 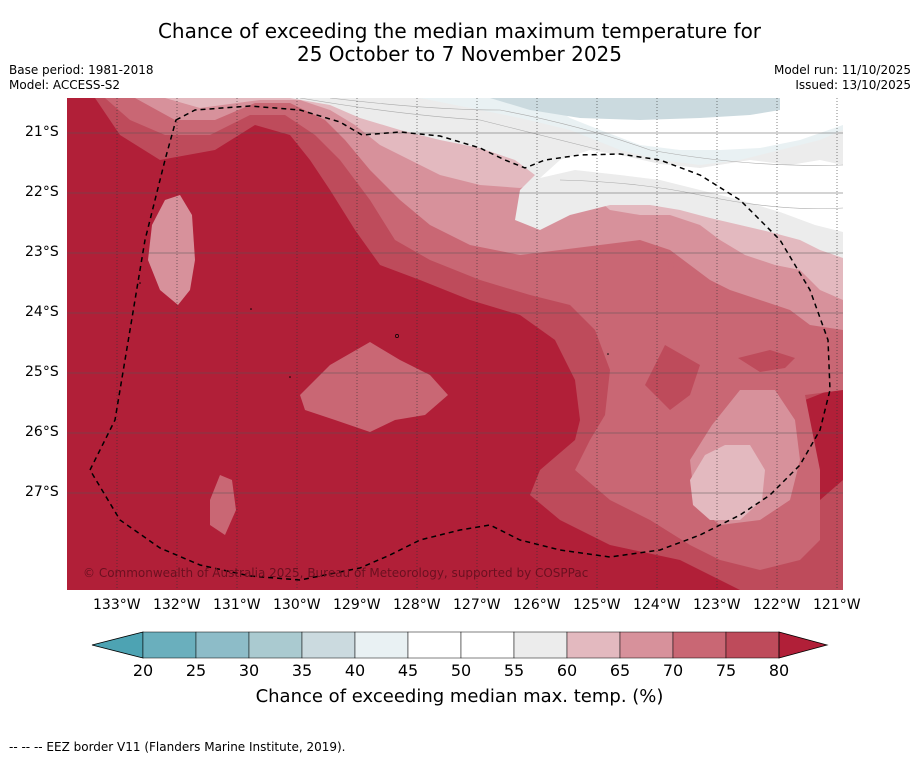 I want to click on contour-west-patch, so click(x=171, y=250).